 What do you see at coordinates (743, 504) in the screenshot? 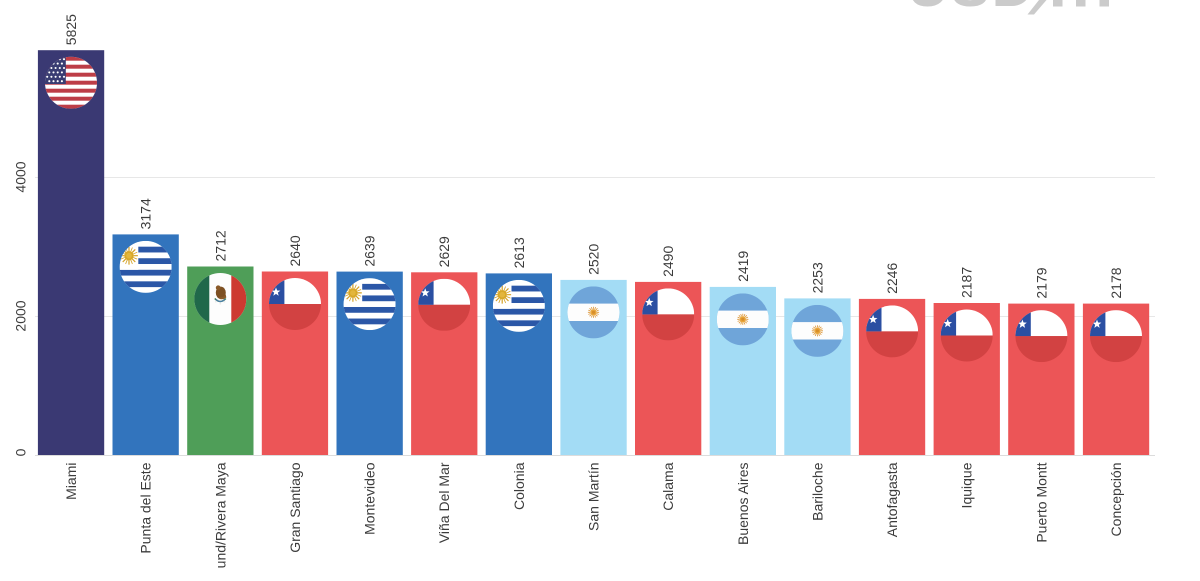
I see `svg-text: Buenos Aires` at bounding box center [743, 504].